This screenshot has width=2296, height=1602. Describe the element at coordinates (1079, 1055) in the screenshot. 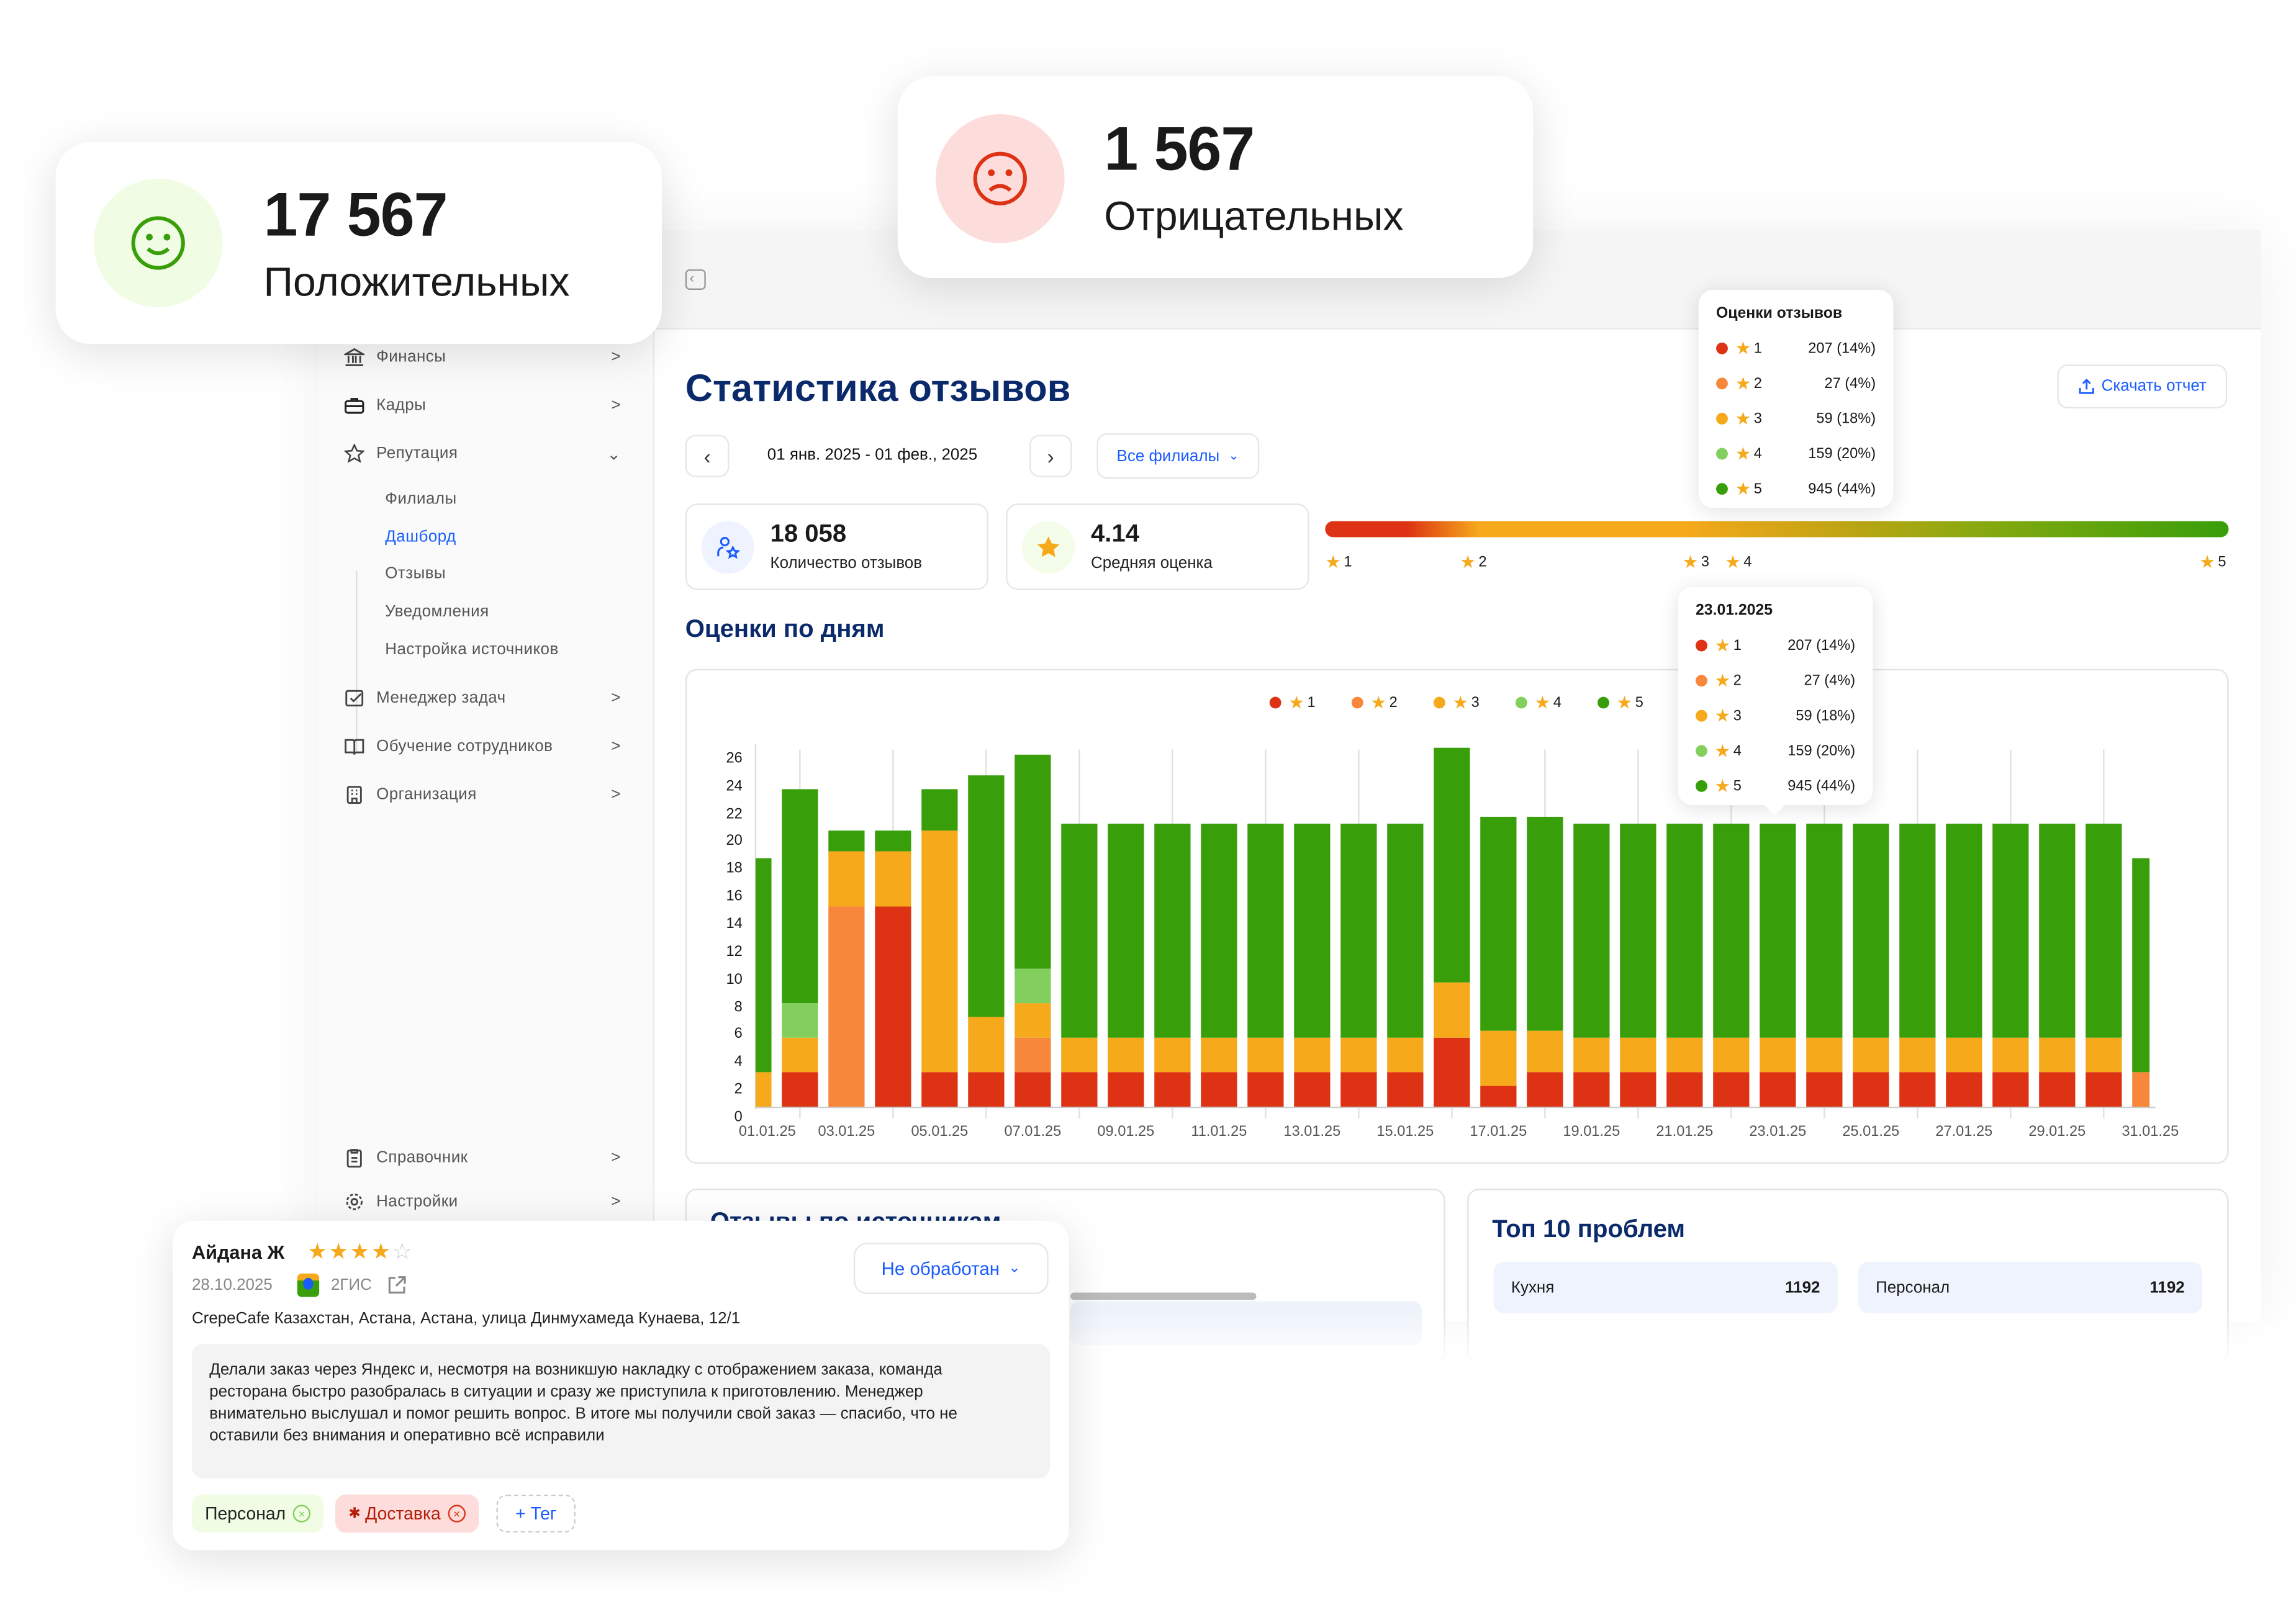

I see `bar-segment-08.01.25-3` at that location.